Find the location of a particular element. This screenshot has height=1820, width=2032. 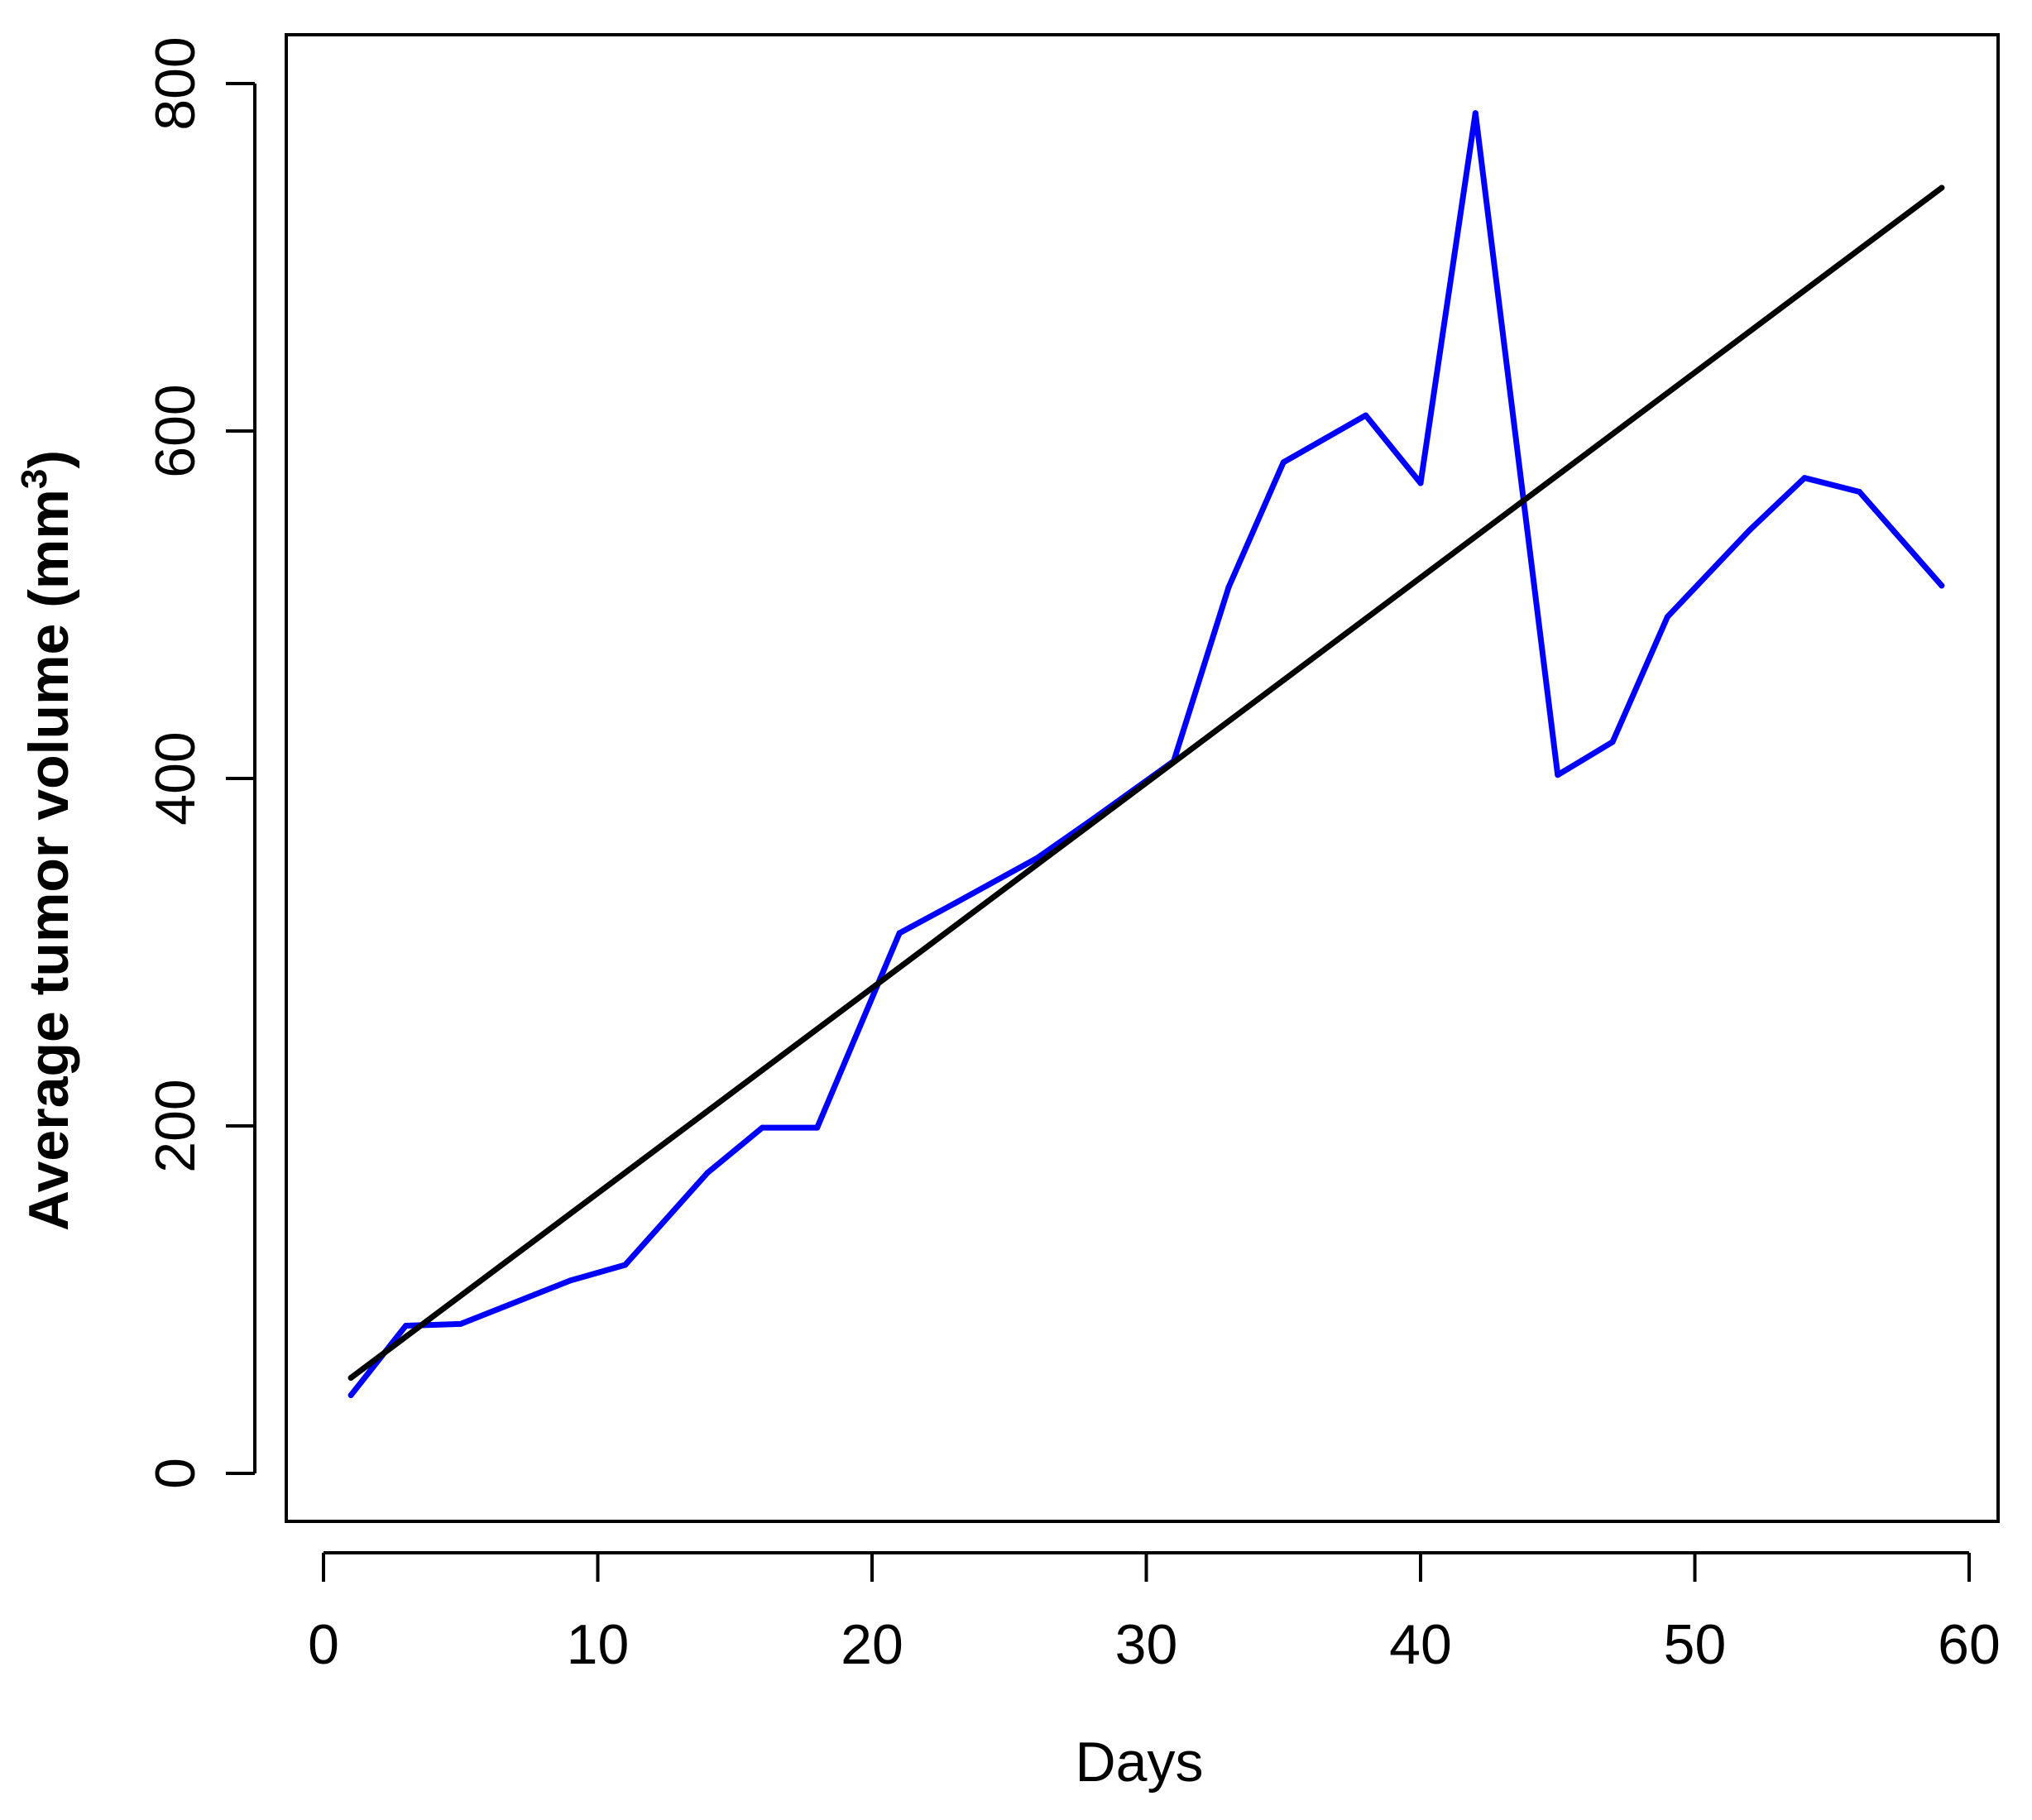

x-tick-label: 30 is located at coordinates (1147, 1644).